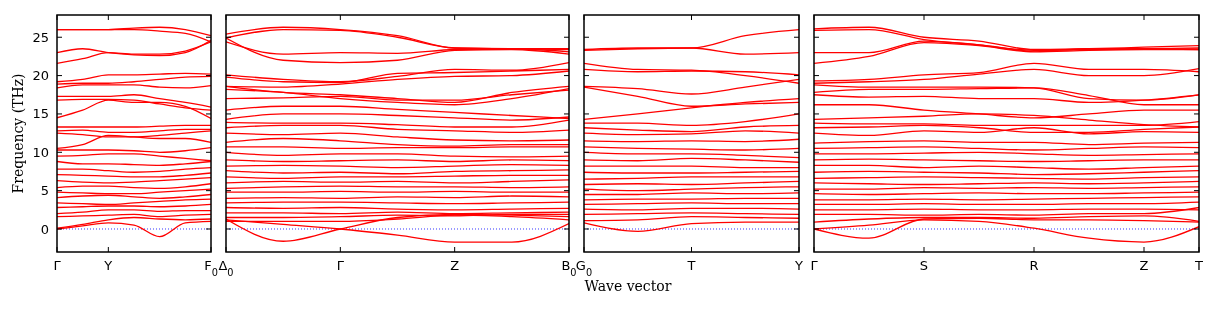 The width and height of the screenshot is (1219, 310). I want to click on y-tick-label: 5, so click(44, 191).